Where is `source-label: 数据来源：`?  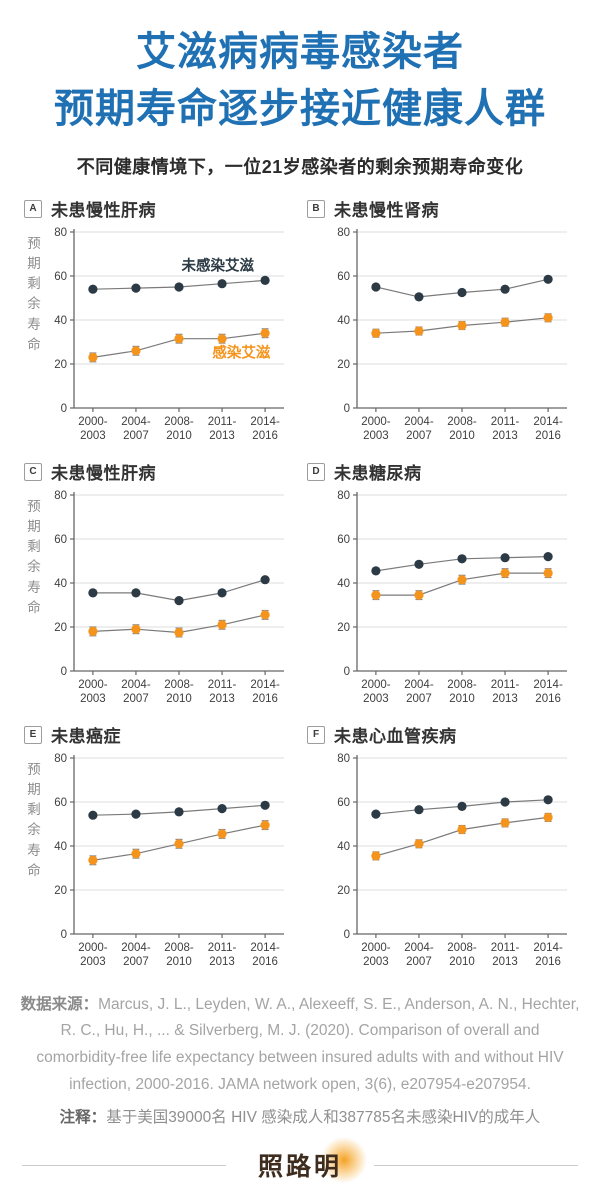 source-label: 数据来源： is located at coordinates (59, 1004).